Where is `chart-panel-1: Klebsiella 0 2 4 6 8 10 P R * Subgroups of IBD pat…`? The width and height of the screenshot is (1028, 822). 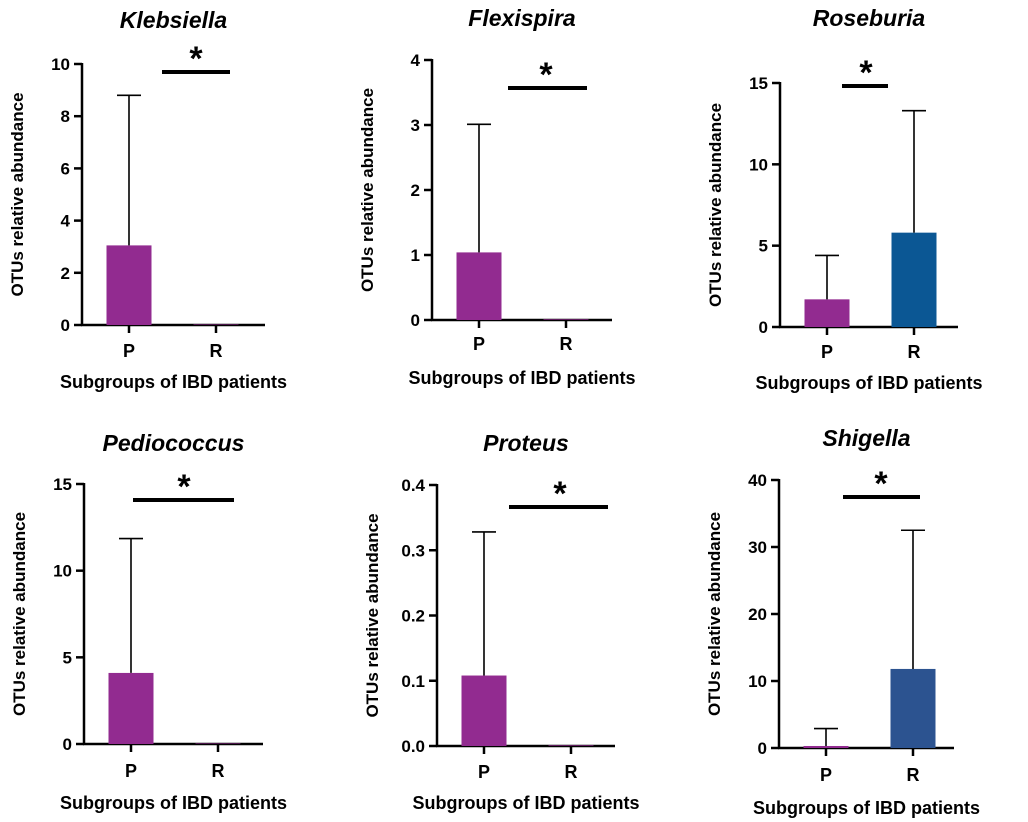
chart-panel-1: Klebsiella 0 2 4 6 8 10 P R * Subgroups of IBD pat… is located at coordinates (147, 199).